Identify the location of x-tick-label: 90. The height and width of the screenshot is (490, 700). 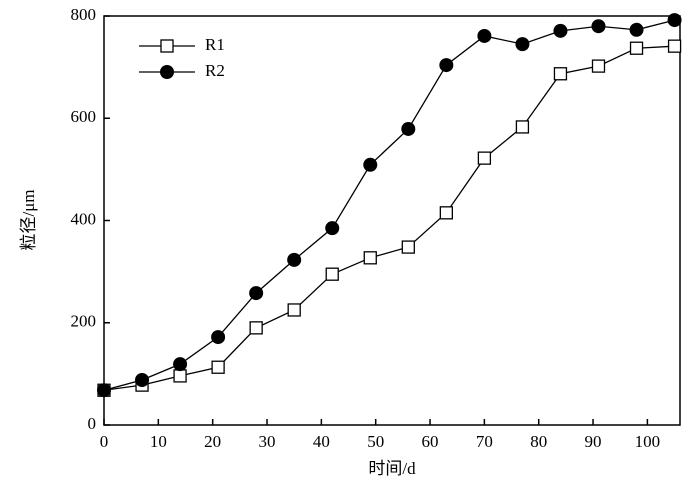
(593, 441).